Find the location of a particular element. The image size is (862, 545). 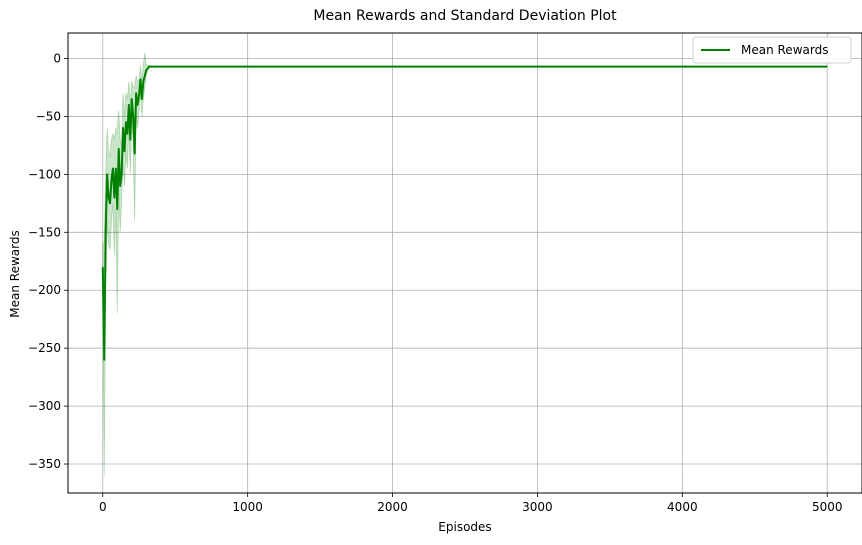

x-tick-label: 1000 is located at coordinates (247, 507).